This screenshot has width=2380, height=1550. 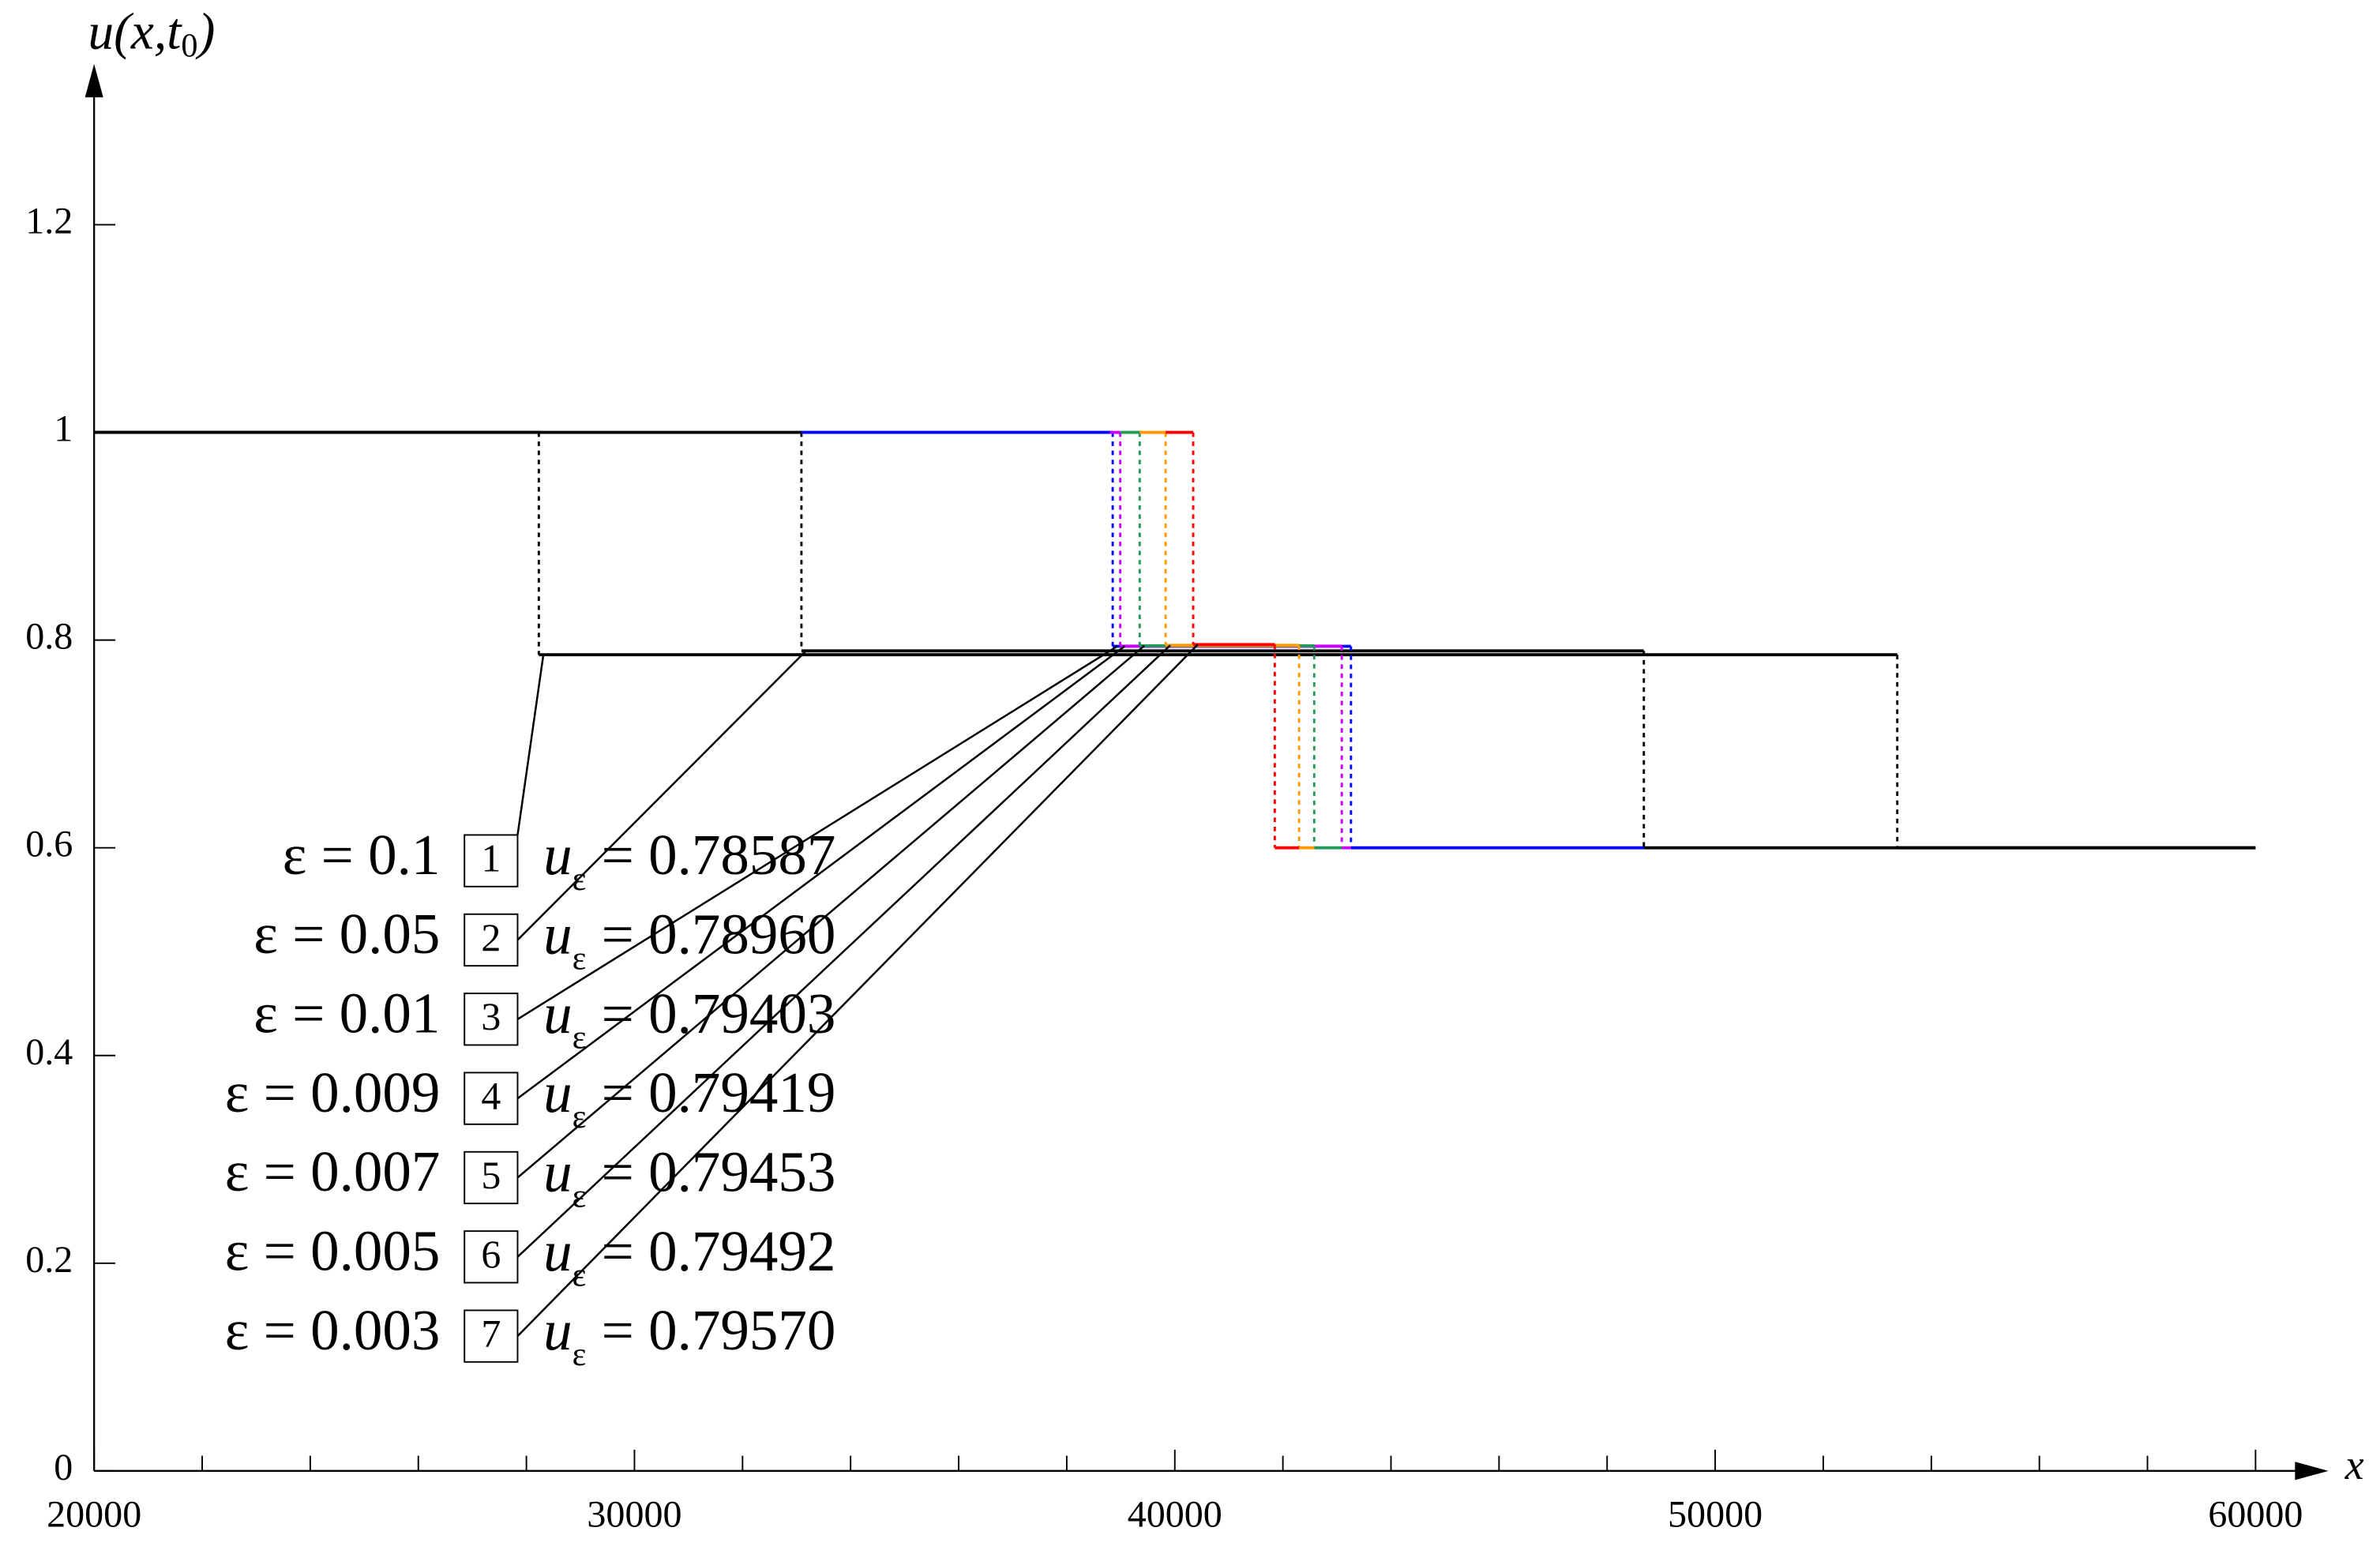 I want to click on y-tick-label: 1.2, so click(x=49, y=221).